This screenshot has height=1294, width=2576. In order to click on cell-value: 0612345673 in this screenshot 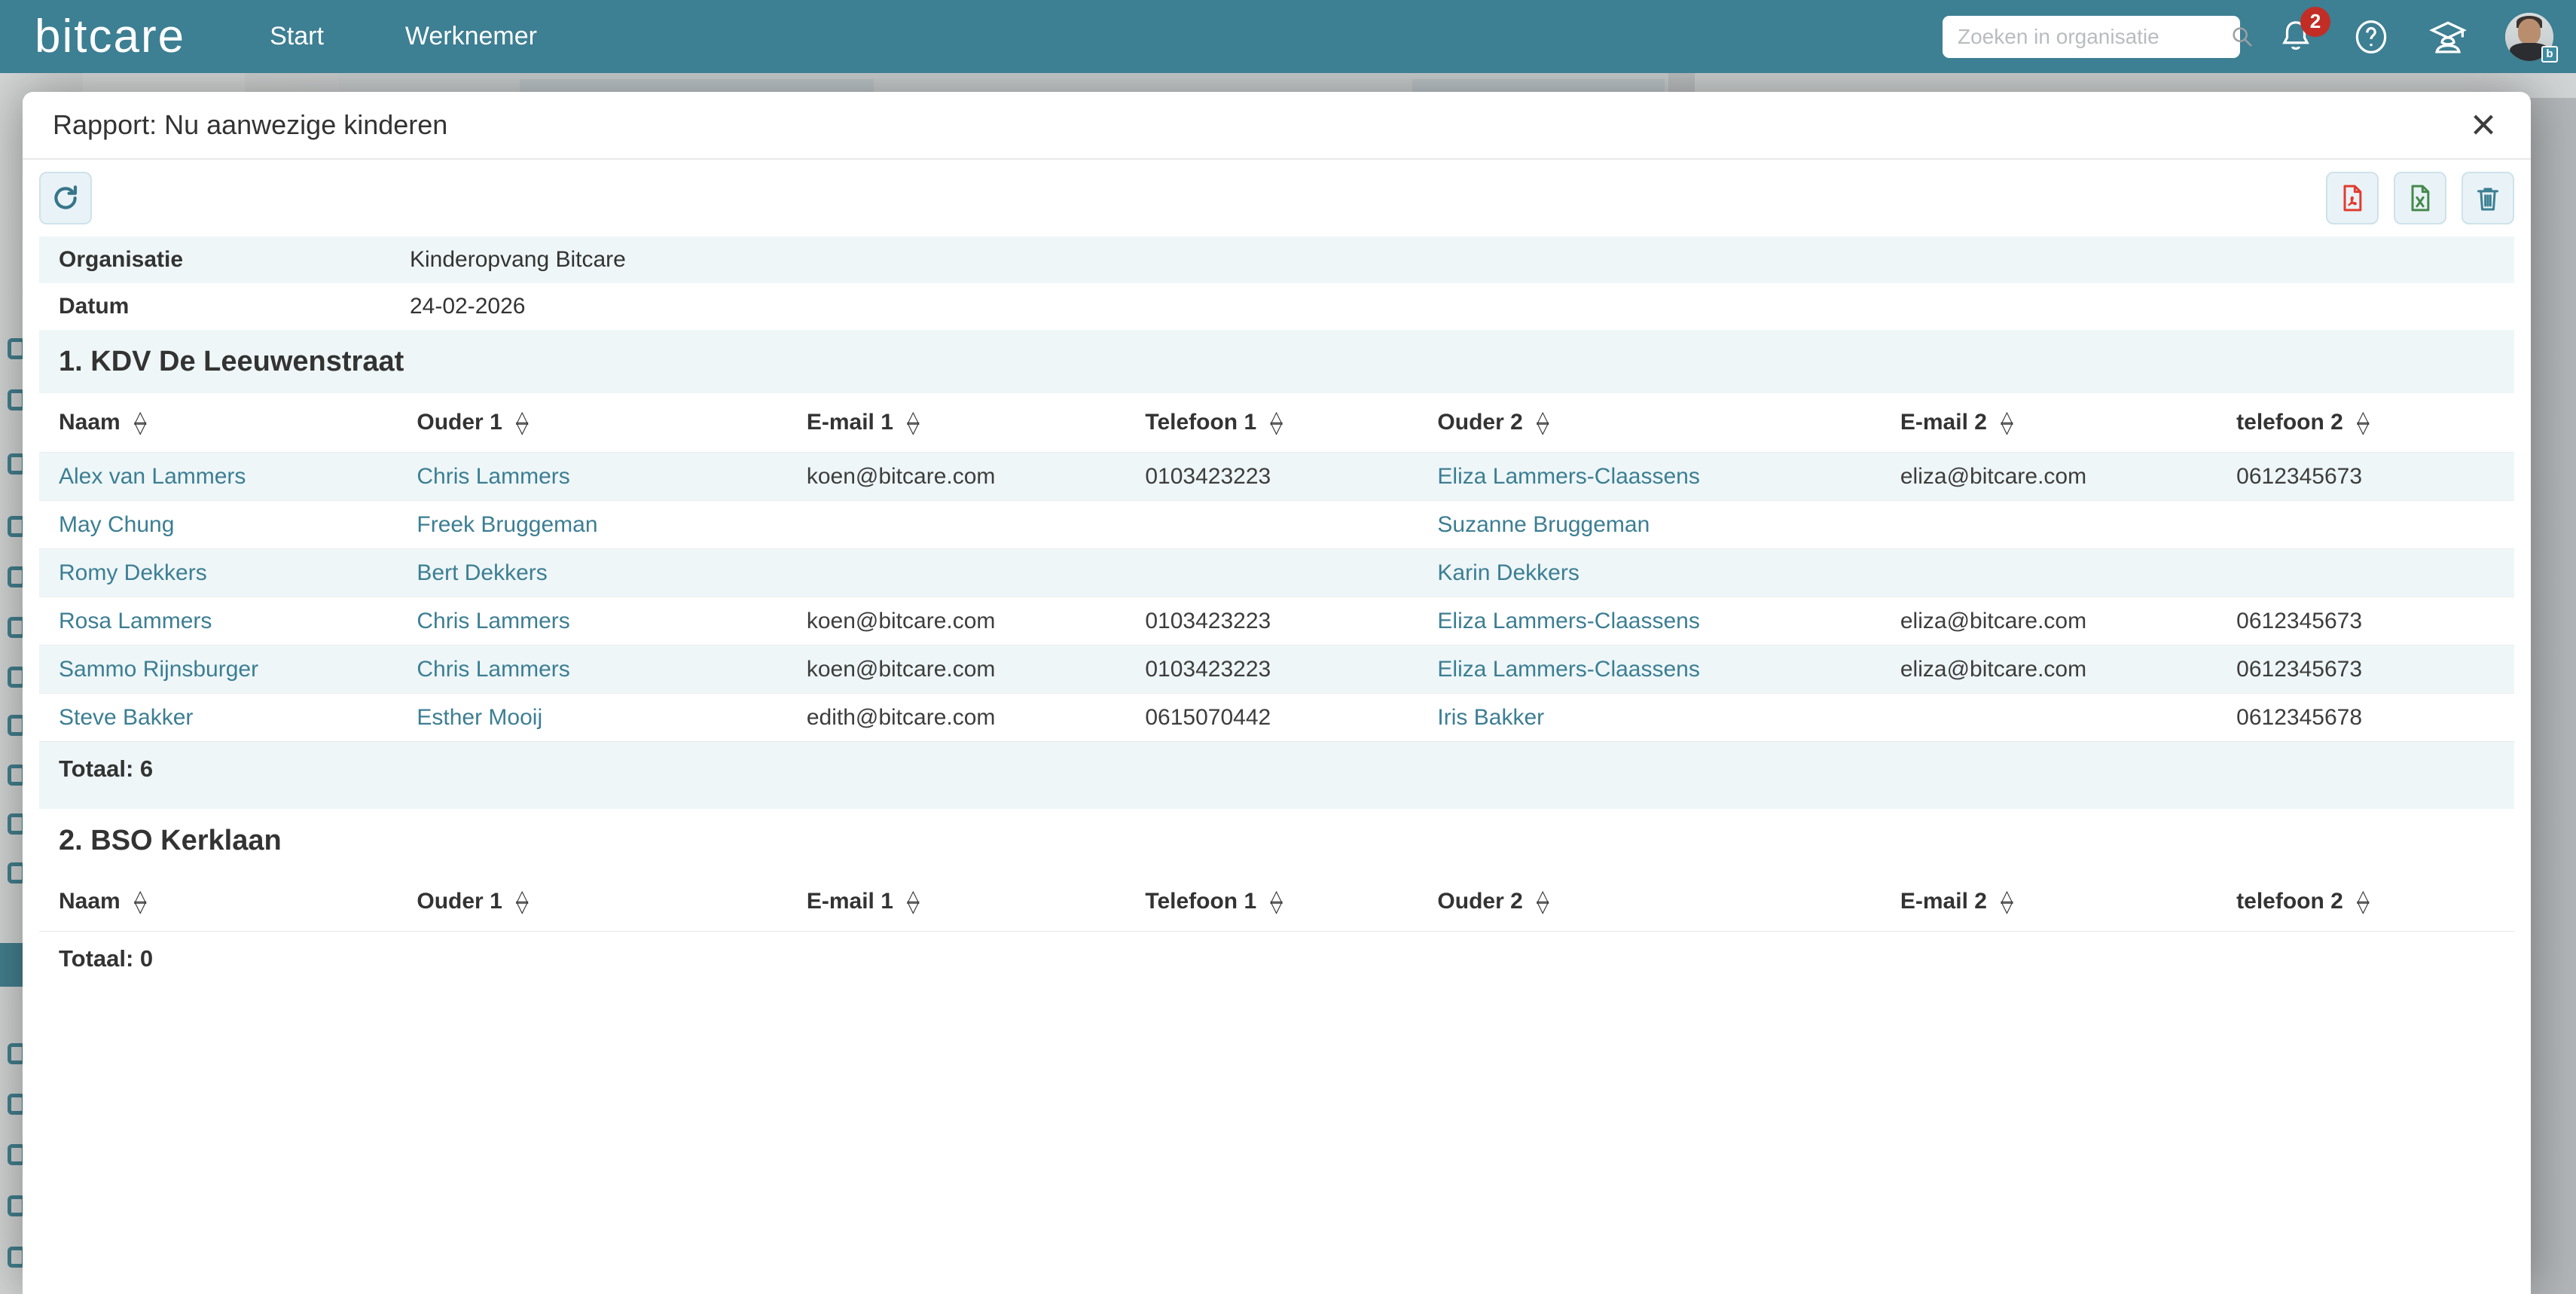, I will do `click(2300, 476)`.